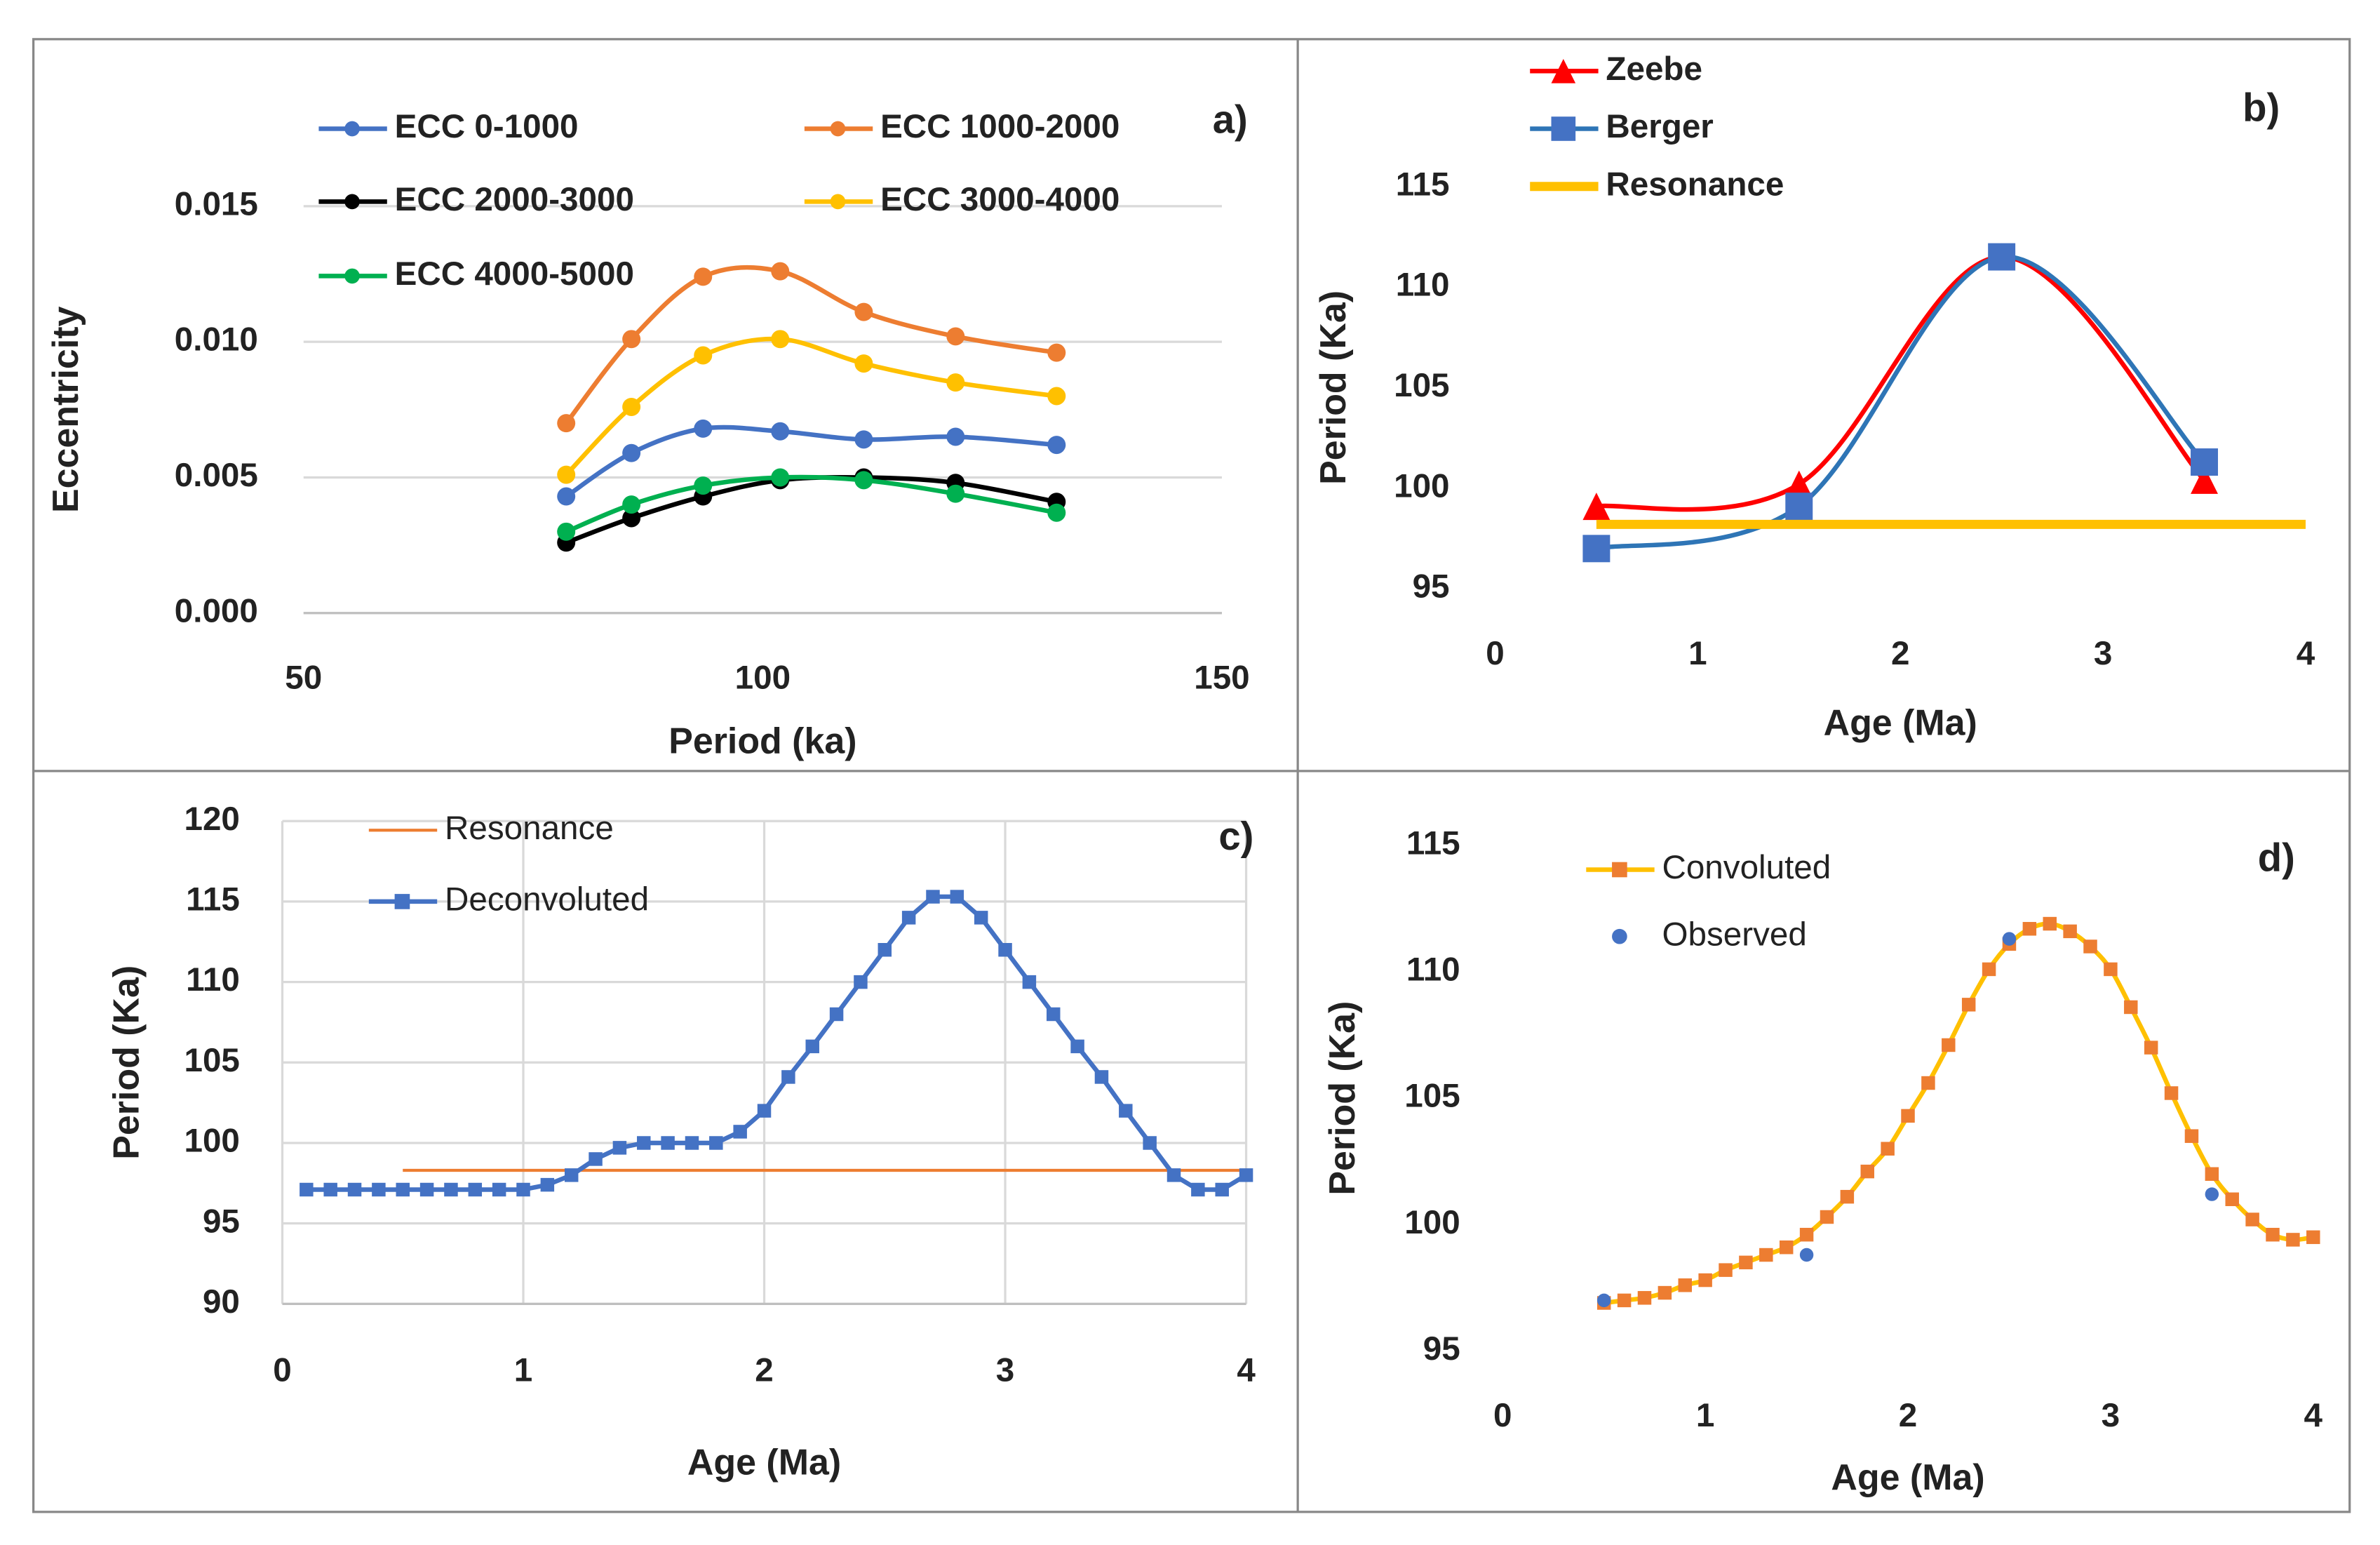  What do you see at coordinates (514, 199) in the screenshot?
I see `legend-label: ECC 2000-3000` at bounding box center [514, 199].